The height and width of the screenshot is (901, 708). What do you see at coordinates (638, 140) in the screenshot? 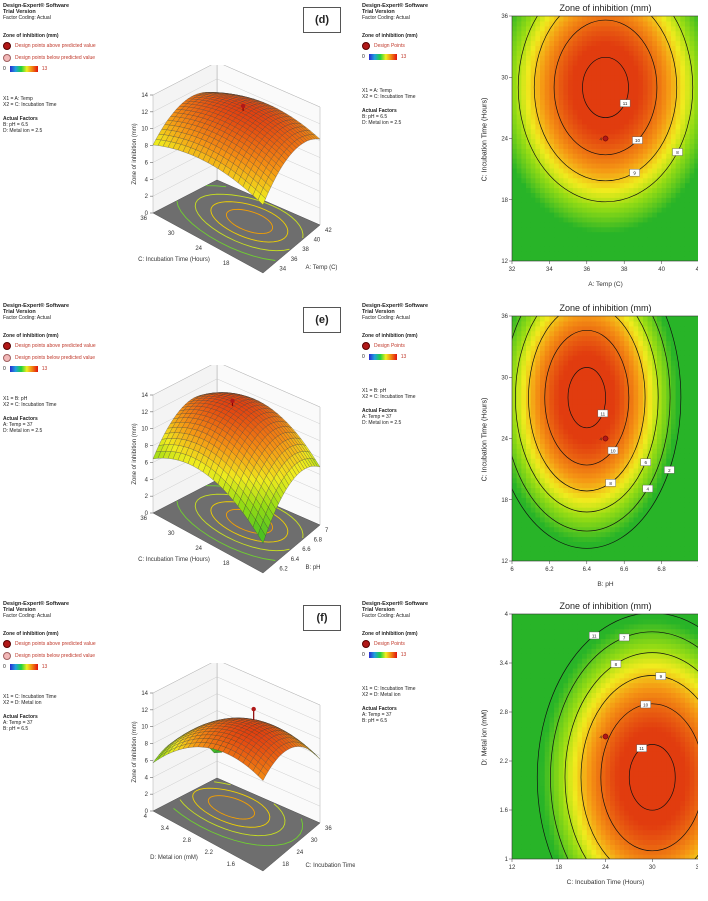
I see `contour-label: 10` at bounding box center [638, 140].